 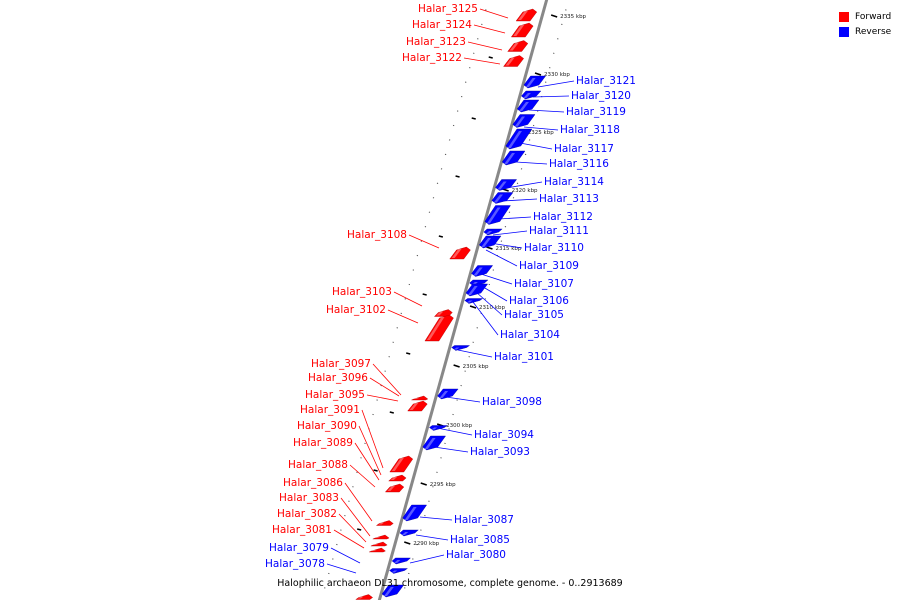 I want to click on gene-label: Halar_3094, so click(x=504, y=435).